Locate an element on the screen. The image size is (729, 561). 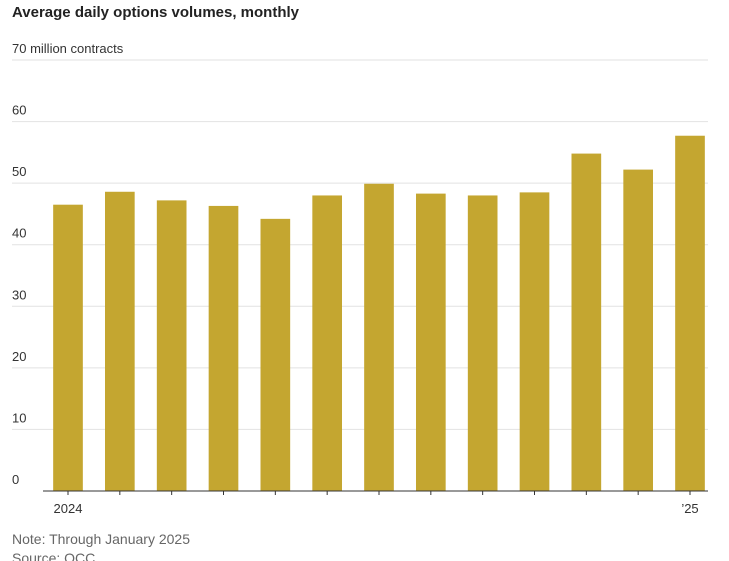
x-tick-label: 2024 is located at coordinates (68, 508).